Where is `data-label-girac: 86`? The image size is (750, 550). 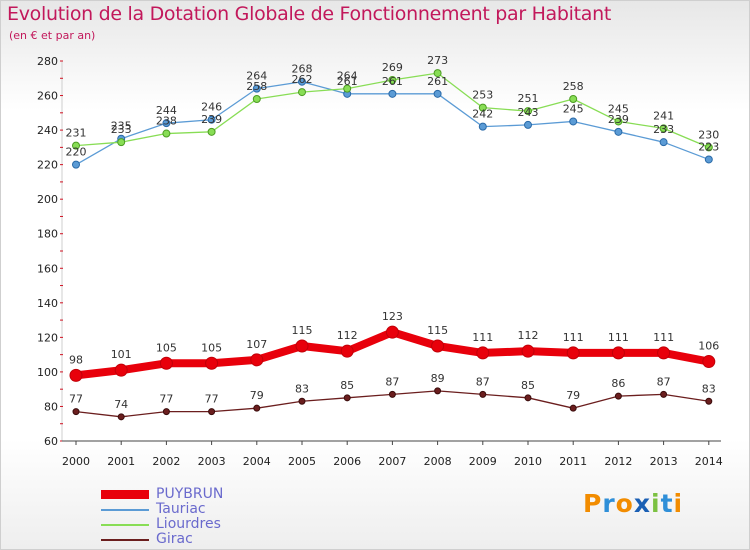
data-label-girac: 86 is located at coordinates (618, 383).